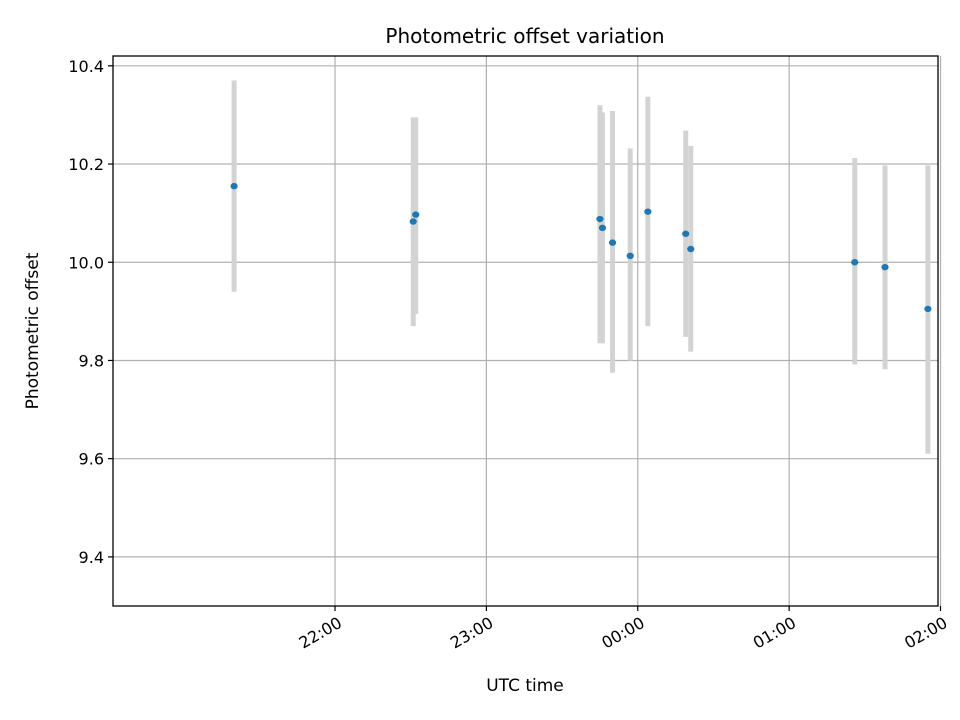 The height and width of the screenshot is (720, 960). I want to click on y-tick-label: 9.6, so click(91, 459).